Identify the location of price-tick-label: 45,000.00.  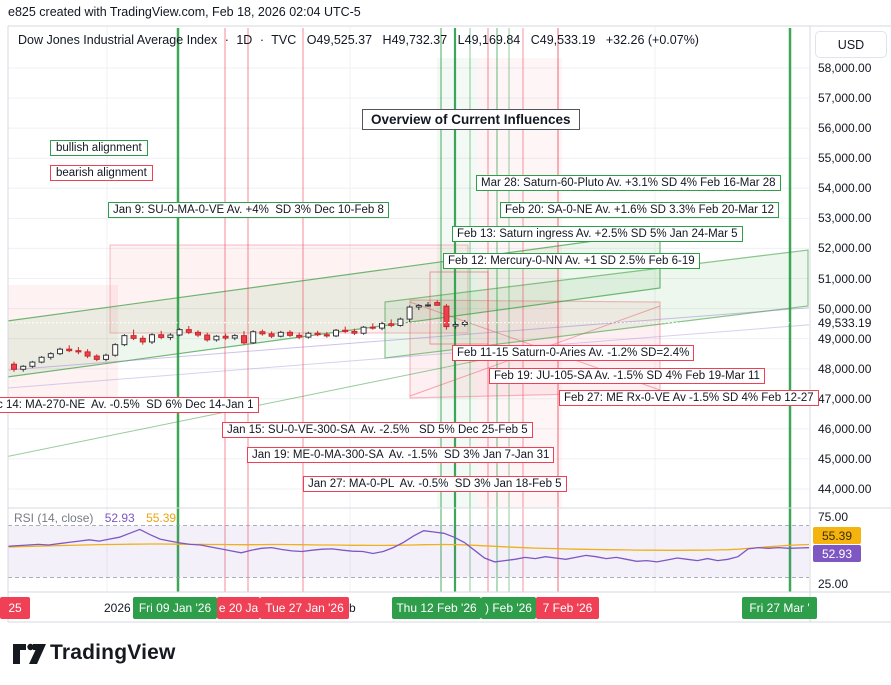
(845, 458).